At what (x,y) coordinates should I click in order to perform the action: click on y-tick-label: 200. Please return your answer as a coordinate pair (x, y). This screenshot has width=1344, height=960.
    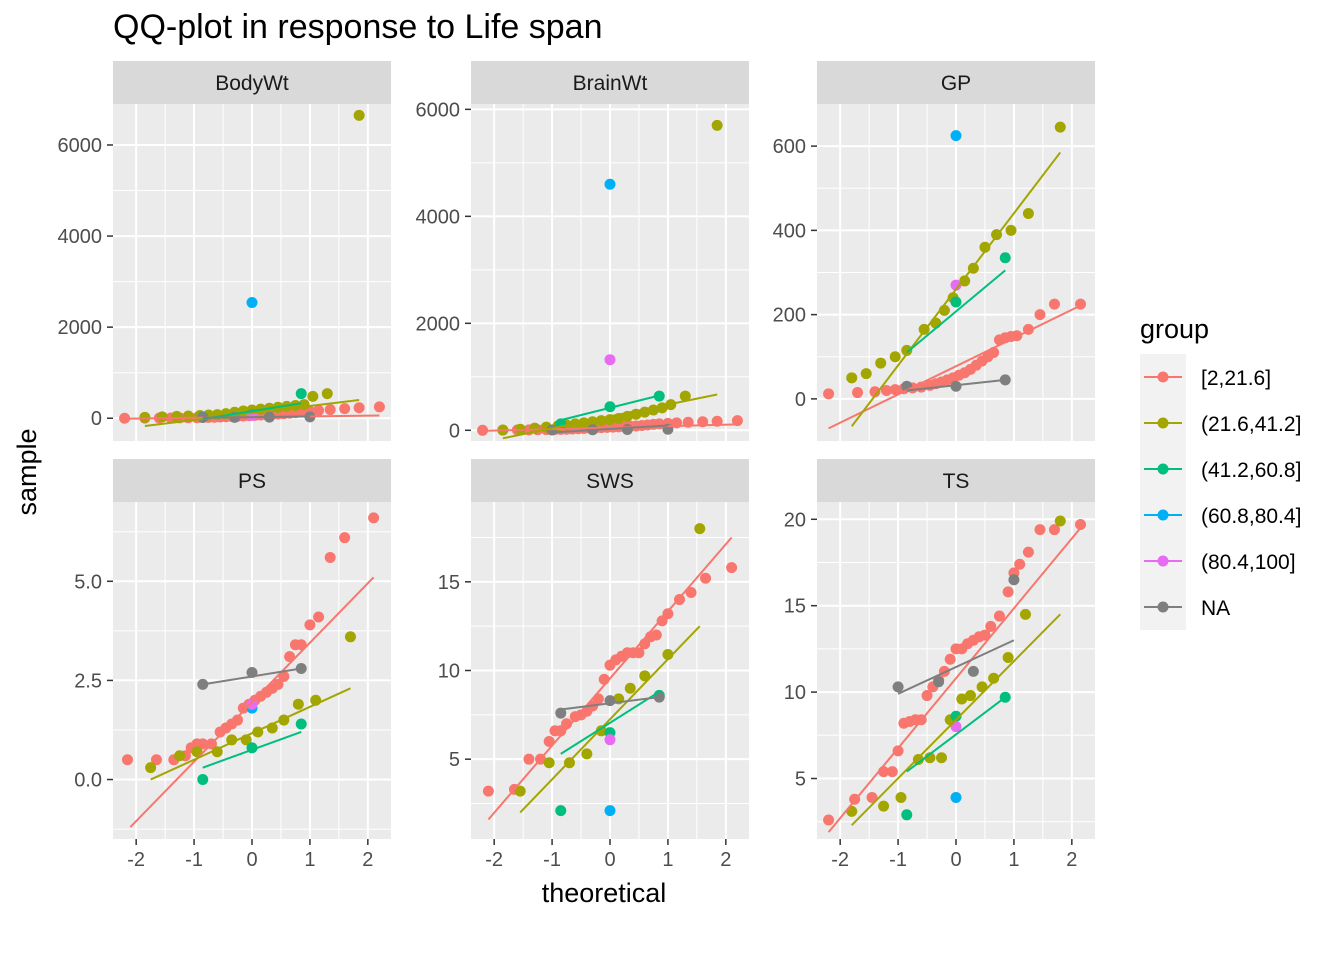
    Looking at the image, I should click on (789, 316).